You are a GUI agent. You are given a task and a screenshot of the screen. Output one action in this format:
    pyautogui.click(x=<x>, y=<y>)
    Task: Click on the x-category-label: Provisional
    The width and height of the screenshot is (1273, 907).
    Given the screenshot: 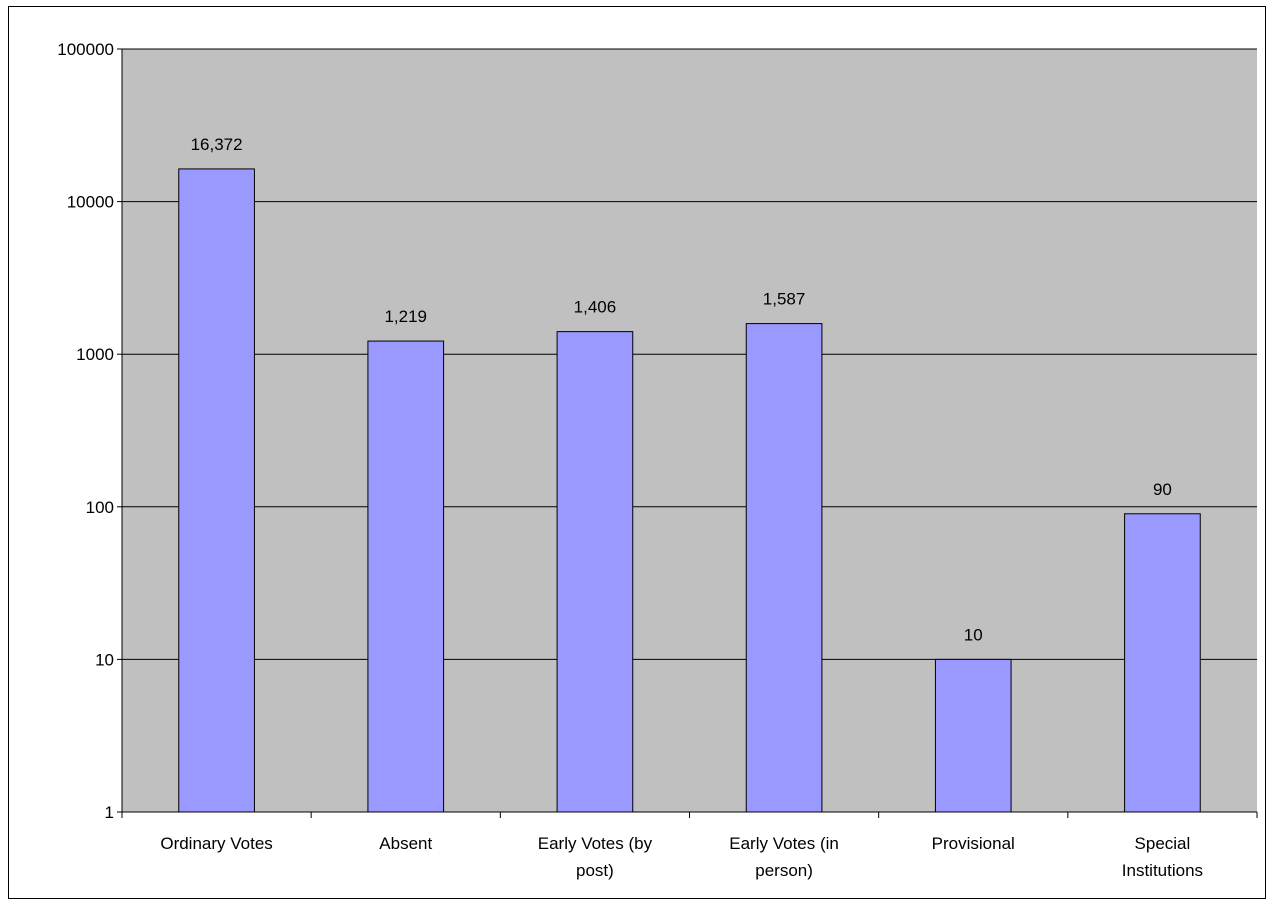 What is the action you would take?
    pyautogui.click(x=973, y=843)
    